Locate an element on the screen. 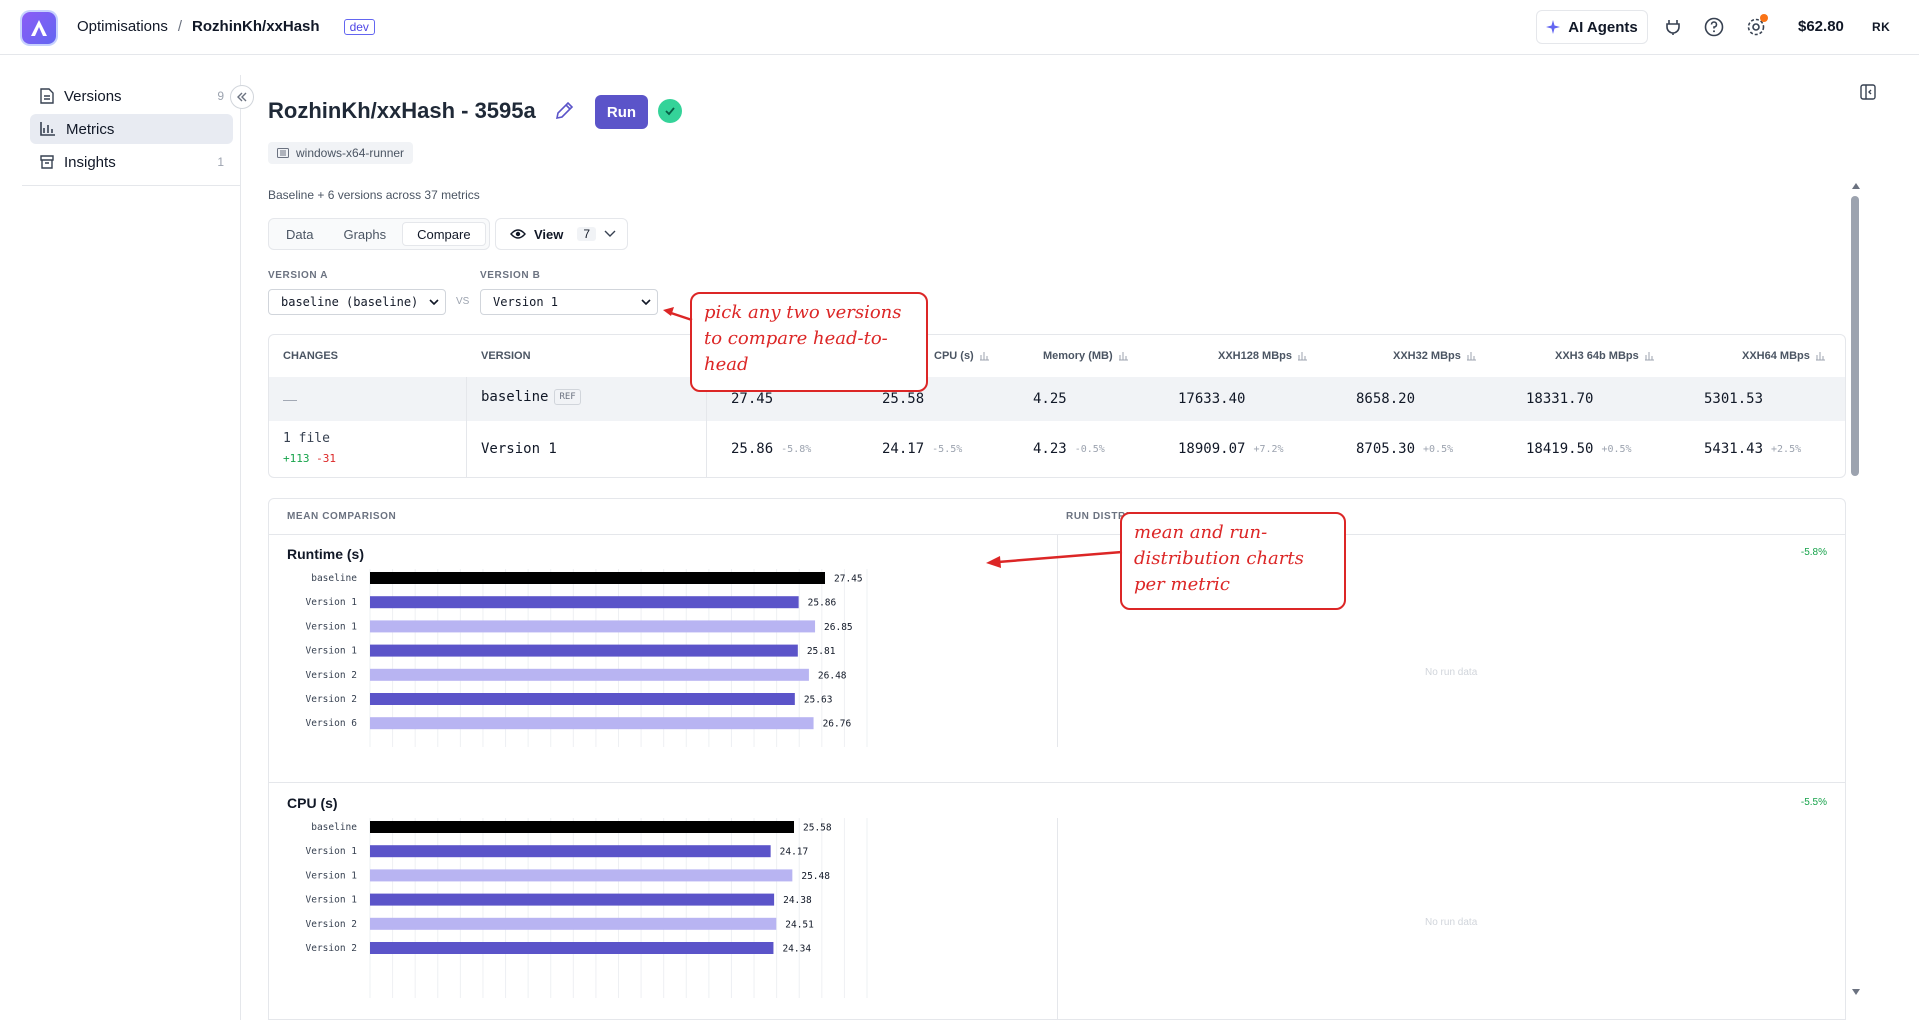 Image resolution: width=1919 pixels, height=1031 pixels. col-memory: Memory (MB) is located at coordinates (1086, 356).